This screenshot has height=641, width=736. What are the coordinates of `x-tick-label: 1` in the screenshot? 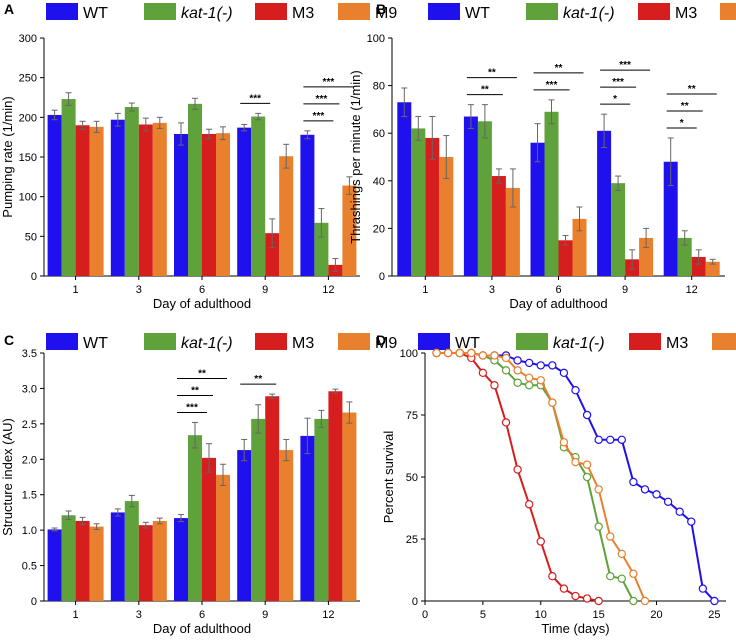 It's located at (425, 290).